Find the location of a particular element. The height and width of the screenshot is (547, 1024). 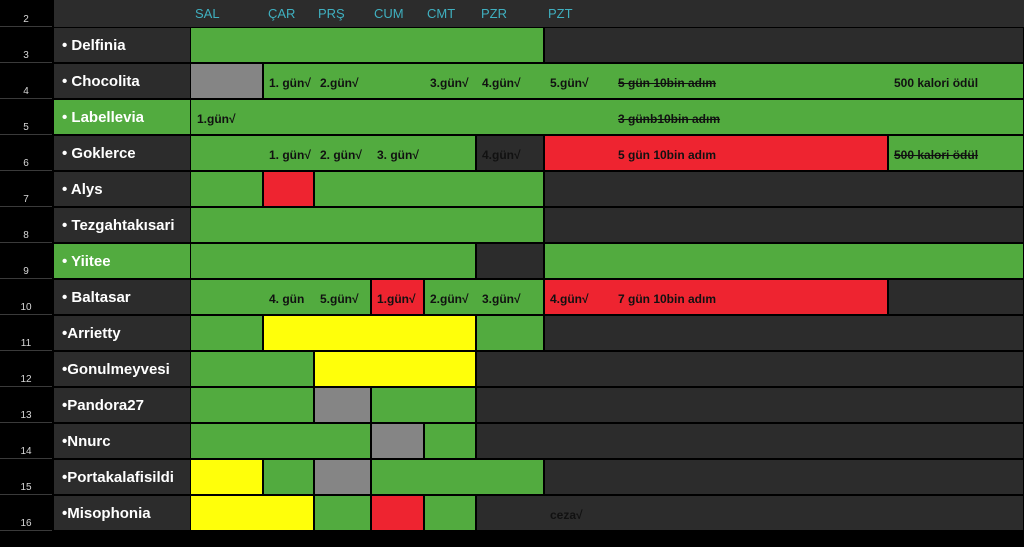

row-number: 8 is located at coordinates (26, 225).